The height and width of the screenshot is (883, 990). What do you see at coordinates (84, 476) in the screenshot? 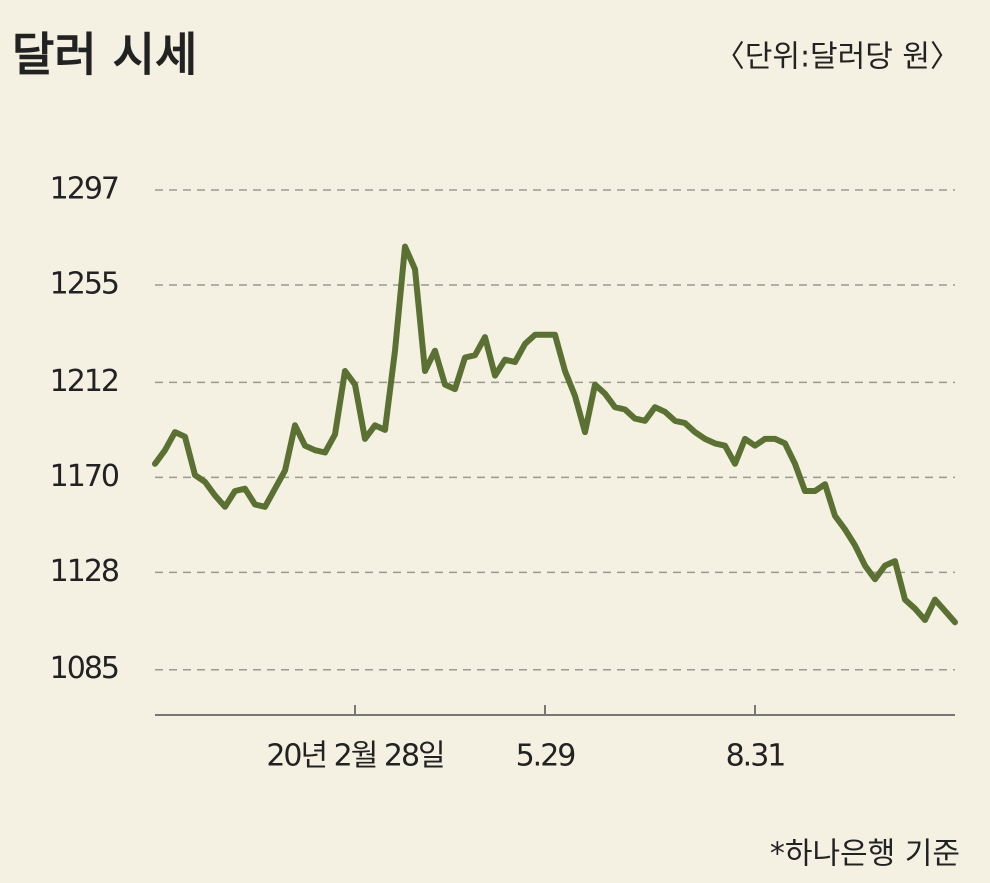
I see `y-tick-label: 1170` at bounding box center [84, 476].